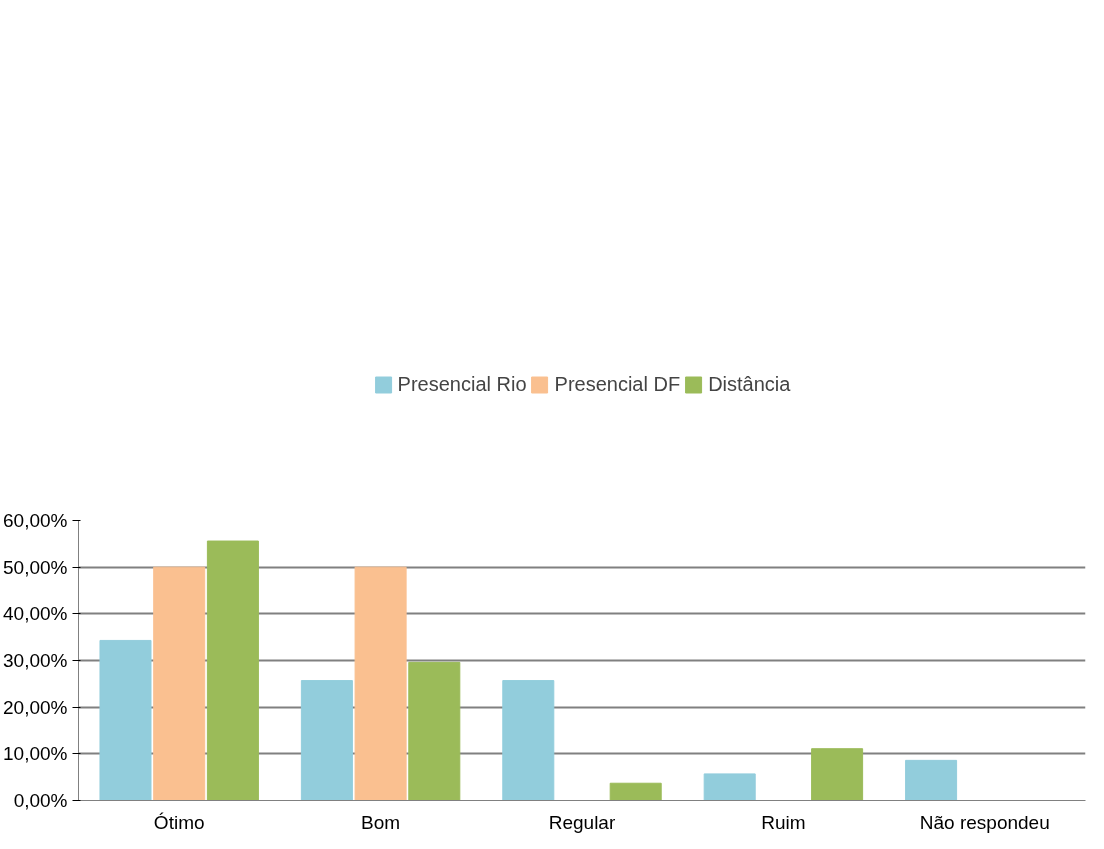  What do you see at coordinates (179, 822) in the screenshot?
I see `x-tick-label: Ótimo` at bounding box center [179, 822].